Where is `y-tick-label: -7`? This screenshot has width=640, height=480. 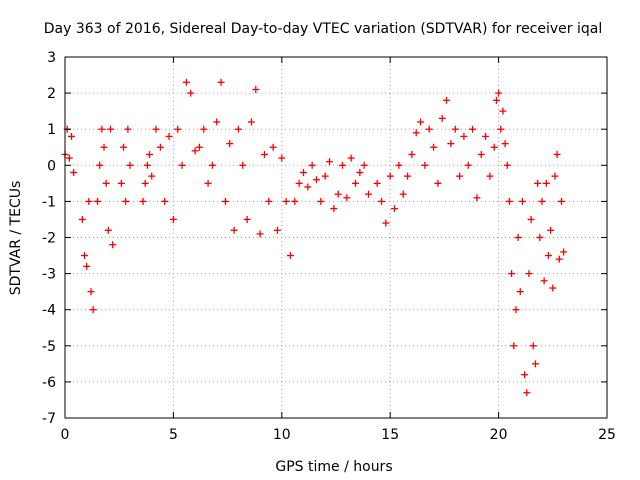
y-tick-label: -7 is located at coordinates (49, 419).